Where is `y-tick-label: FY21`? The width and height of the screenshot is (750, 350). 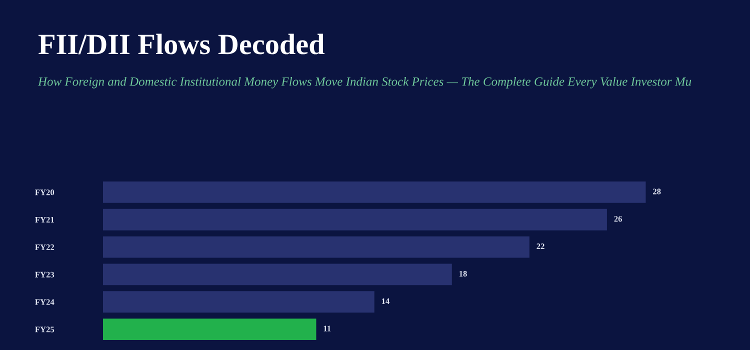
y-tick-label: FY21 is located at coordinates (44, 220).